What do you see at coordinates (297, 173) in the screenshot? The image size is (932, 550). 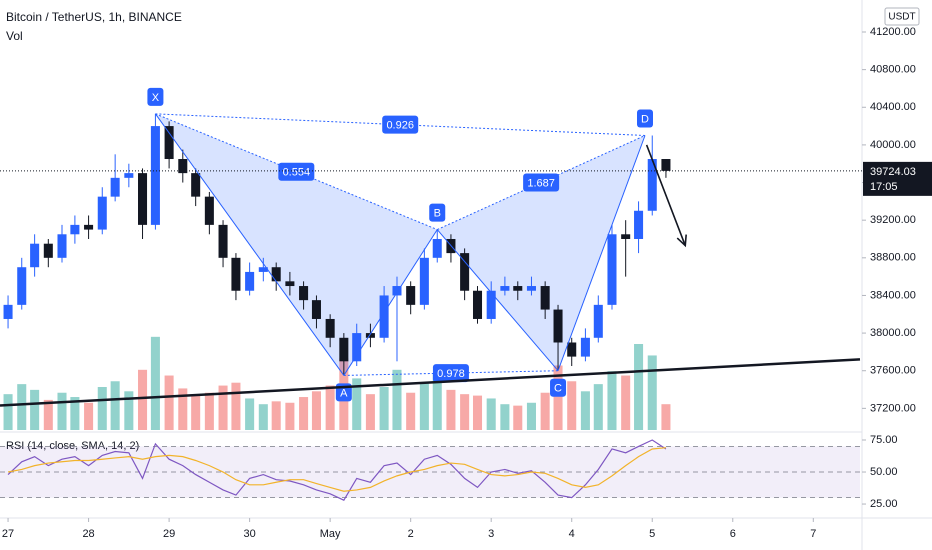 I see `ratio-label: 0.554` at bounding box center [297, 173].